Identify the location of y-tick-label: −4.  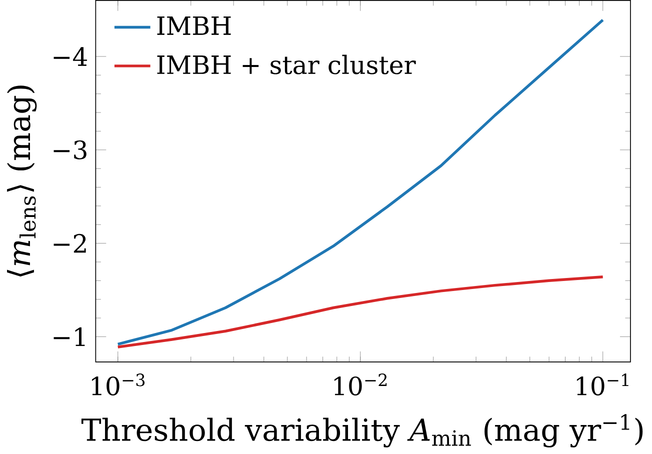
(70, 56).